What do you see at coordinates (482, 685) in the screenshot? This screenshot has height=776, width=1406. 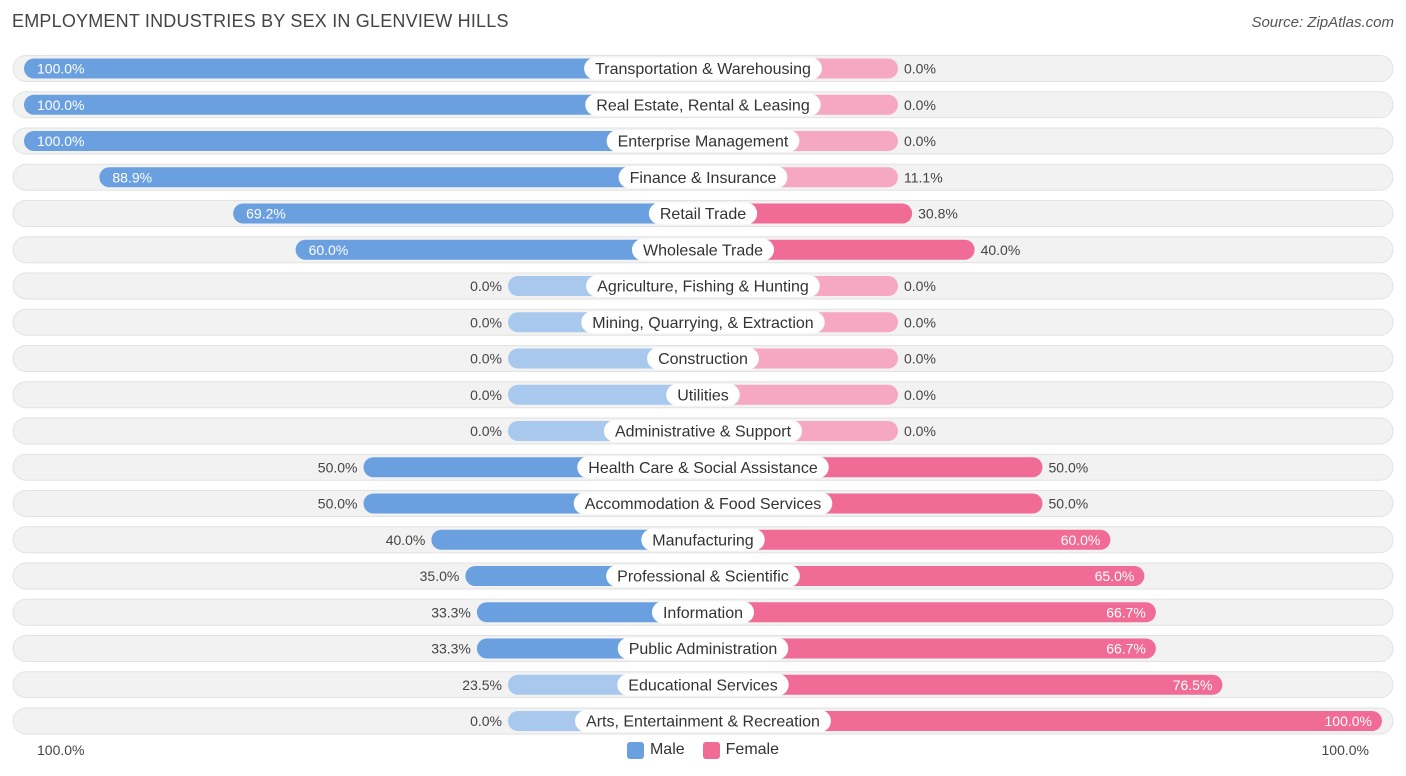 I see `male-value-label: 23.5%` at bounding box center [482, 685].